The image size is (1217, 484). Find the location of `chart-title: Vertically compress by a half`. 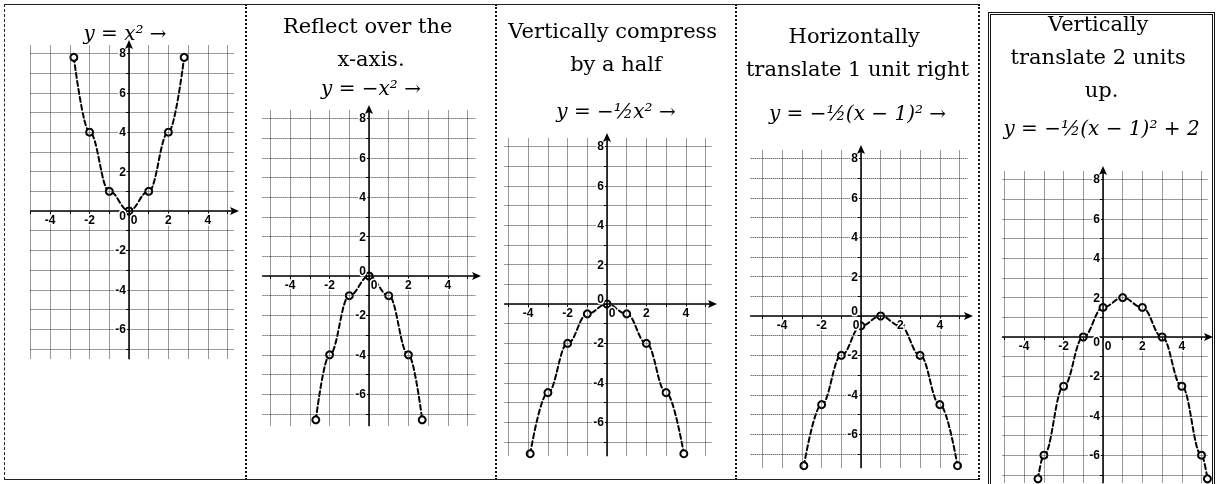

chart-title: Vertically compress by a half is located at coordinates (615, 47).